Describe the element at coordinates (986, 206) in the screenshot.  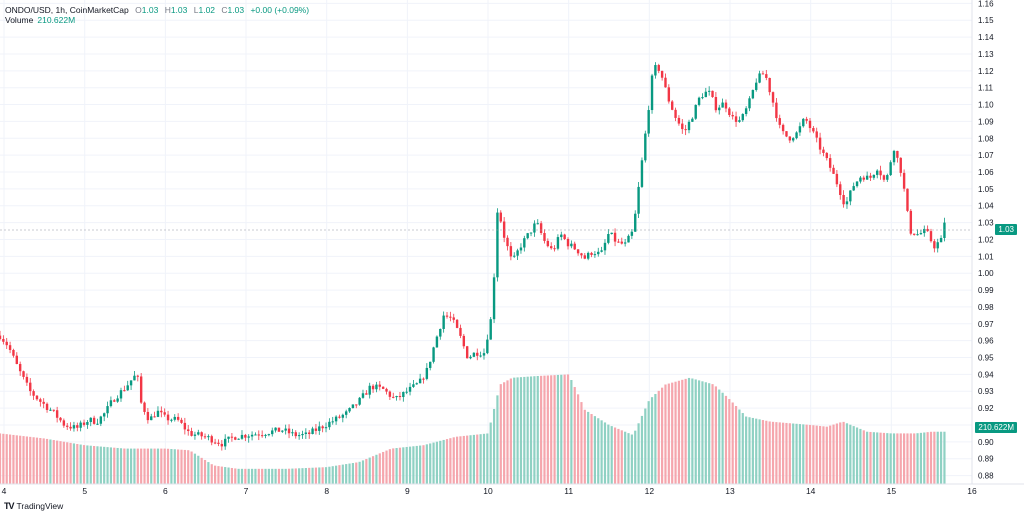
I see `price-tick-label: 1.04` at that location.